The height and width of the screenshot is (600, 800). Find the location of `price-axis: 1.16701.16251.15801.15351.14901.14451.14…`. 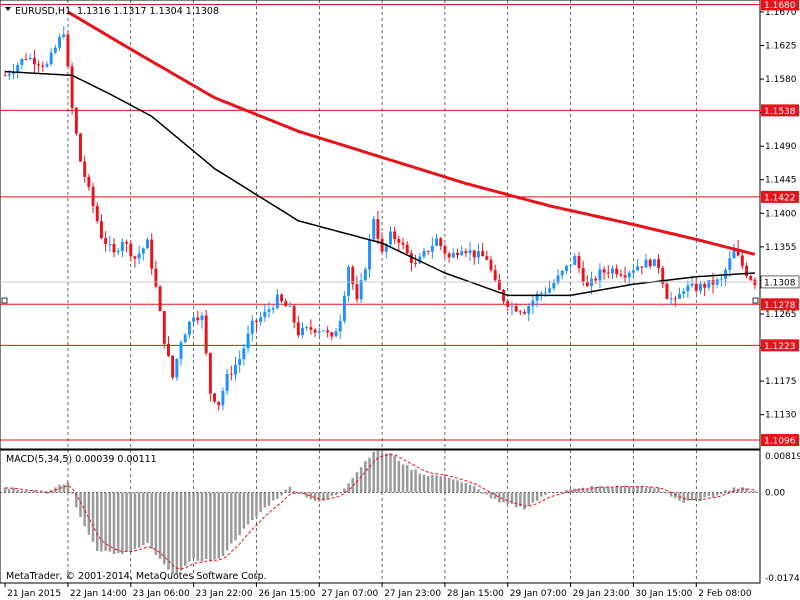

price-axis: 1.16701.16251.15801.15351.14901.14451.14… is located at coordinates (778, 214).